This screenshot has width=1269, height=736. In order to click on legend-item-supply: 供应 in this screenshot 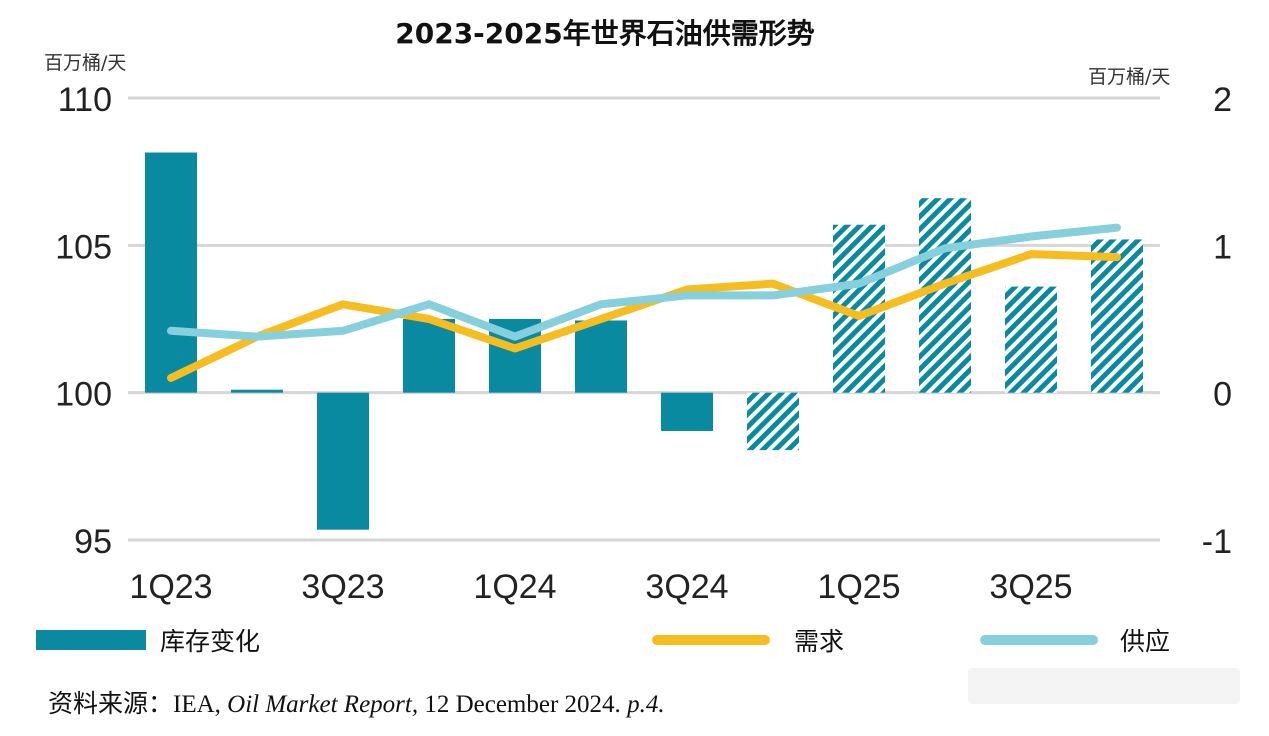, I will do `click(1090, 640)`.